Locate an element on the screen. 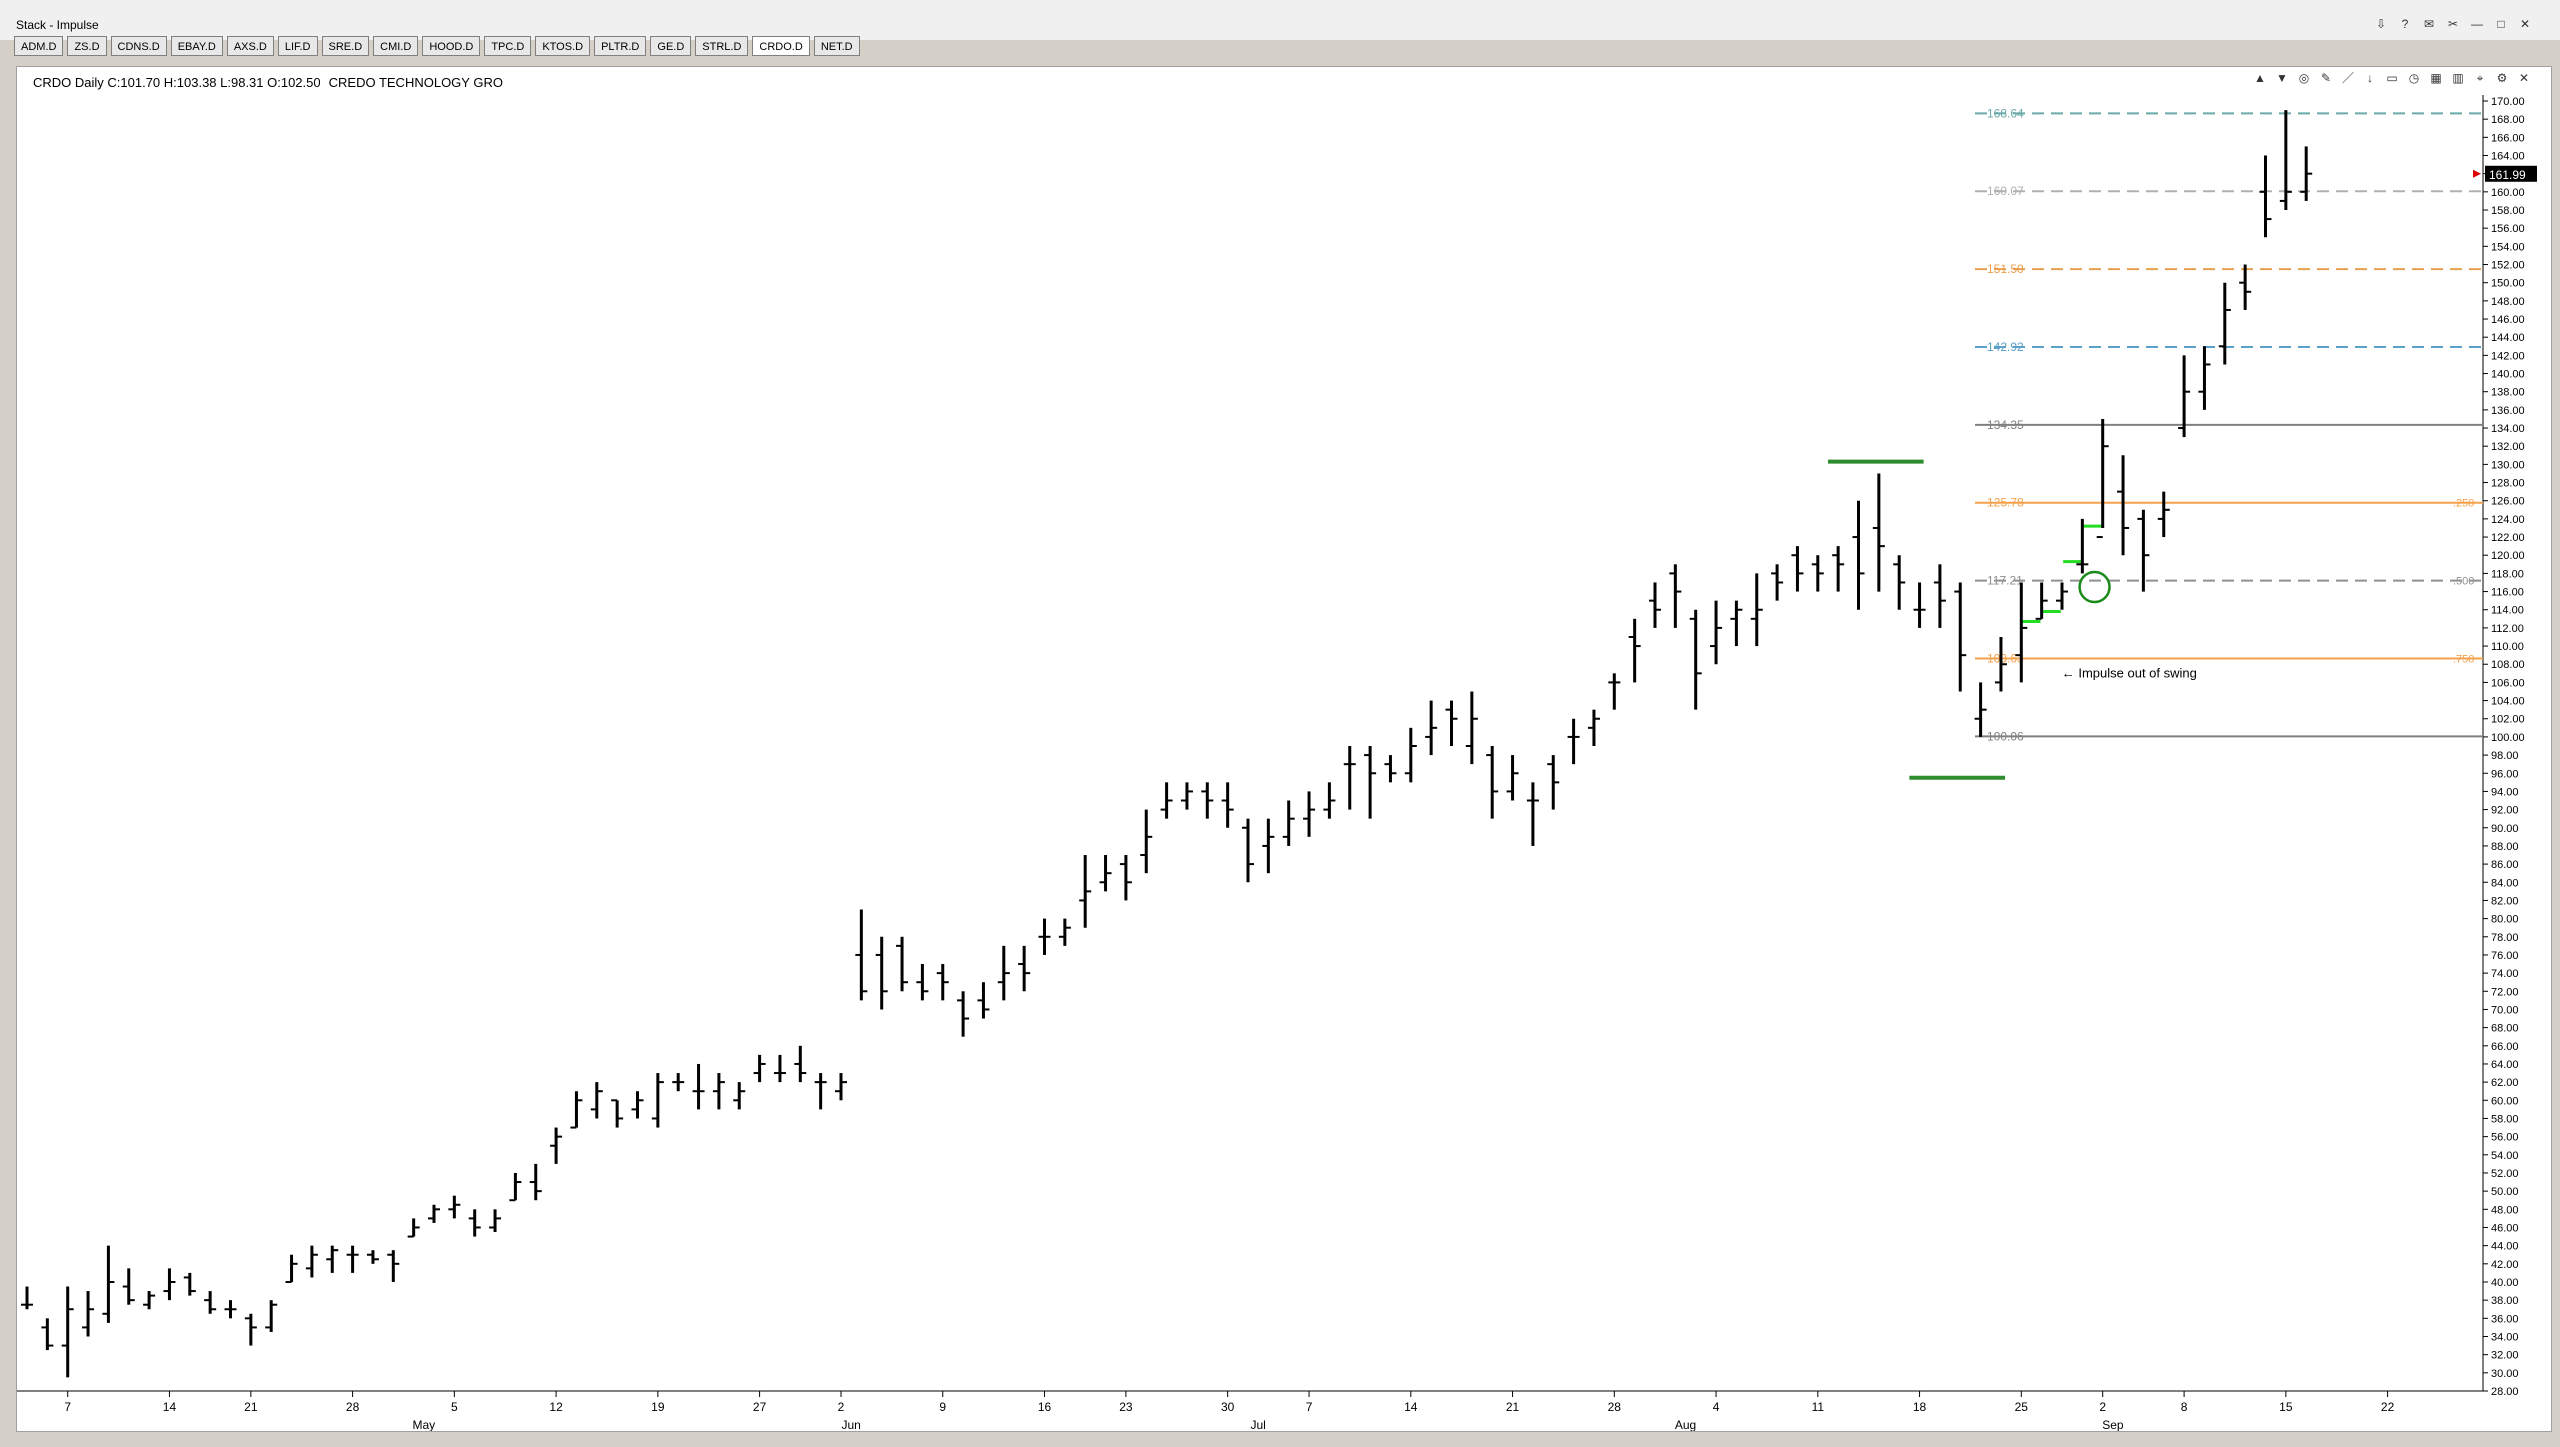 Image resolution: width=2560 pixels, height=1447 pixels. tools-icon: ✂ is located at coordinates (2453, 24).